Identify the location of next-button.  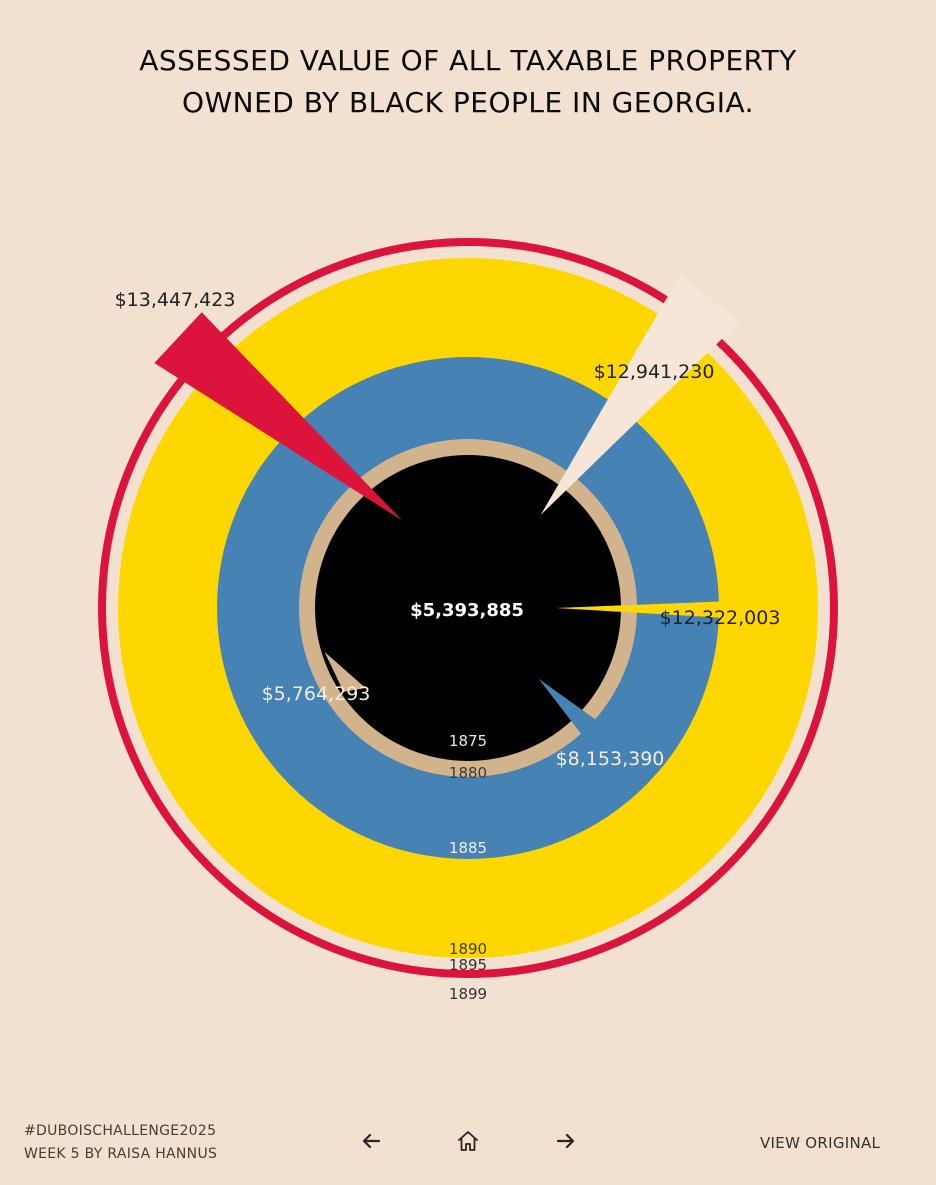
(566, 1141).